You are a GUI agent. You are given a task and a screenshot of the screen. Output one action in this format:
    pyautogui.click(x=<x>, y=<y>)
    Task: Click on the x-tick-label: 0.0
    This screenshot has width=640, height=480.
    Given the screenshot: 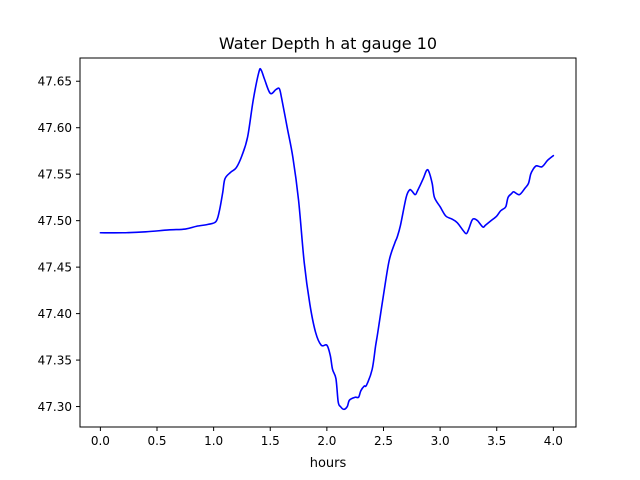 What is the action you would take?
    pyautogui.click(x=100, y=441)
    